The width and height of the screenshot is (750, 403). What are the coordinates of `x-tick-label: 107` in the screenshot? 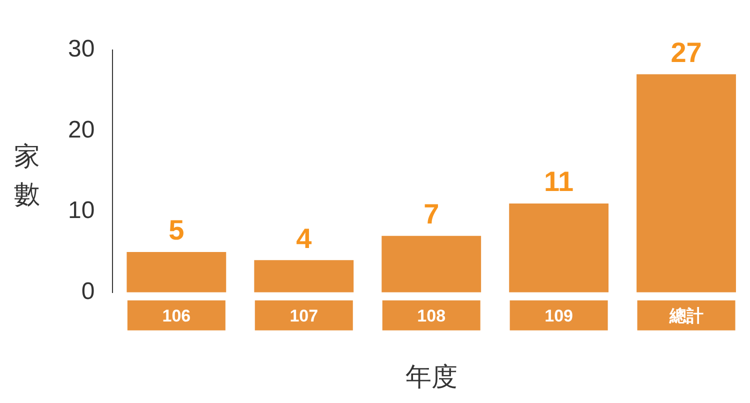 It's located at (304, 316).